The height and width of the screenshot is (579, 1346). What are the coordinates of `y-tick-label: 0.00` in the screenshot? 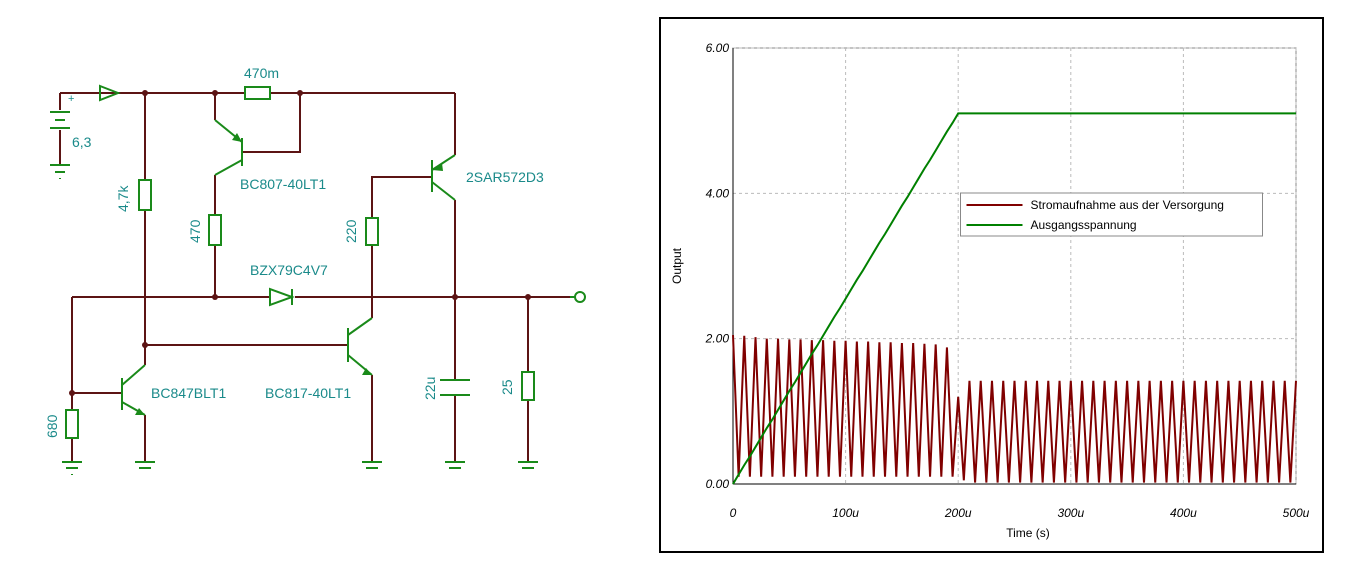 It's located at (718, 484).